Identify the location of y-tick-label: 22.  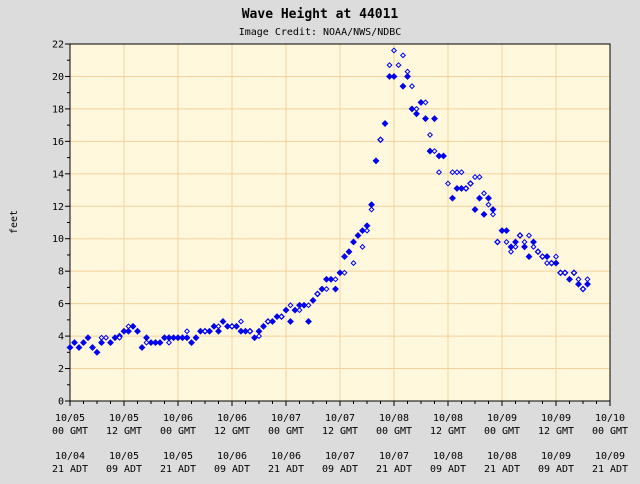
(58, 45).